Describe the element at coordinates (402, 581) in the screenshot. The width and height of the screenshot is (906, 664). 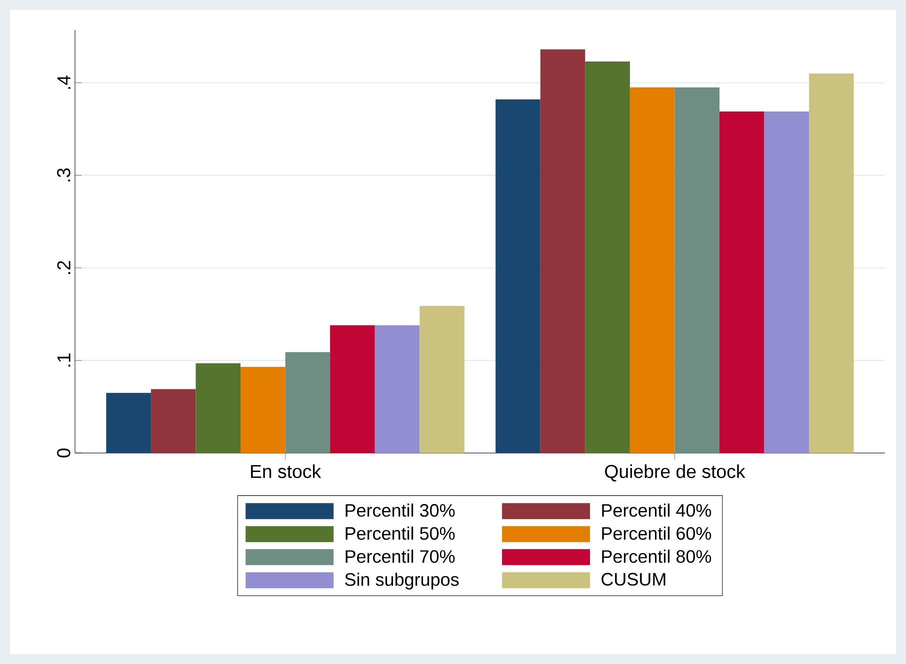
I see `legend-label: Sin subgrupos` at that location.